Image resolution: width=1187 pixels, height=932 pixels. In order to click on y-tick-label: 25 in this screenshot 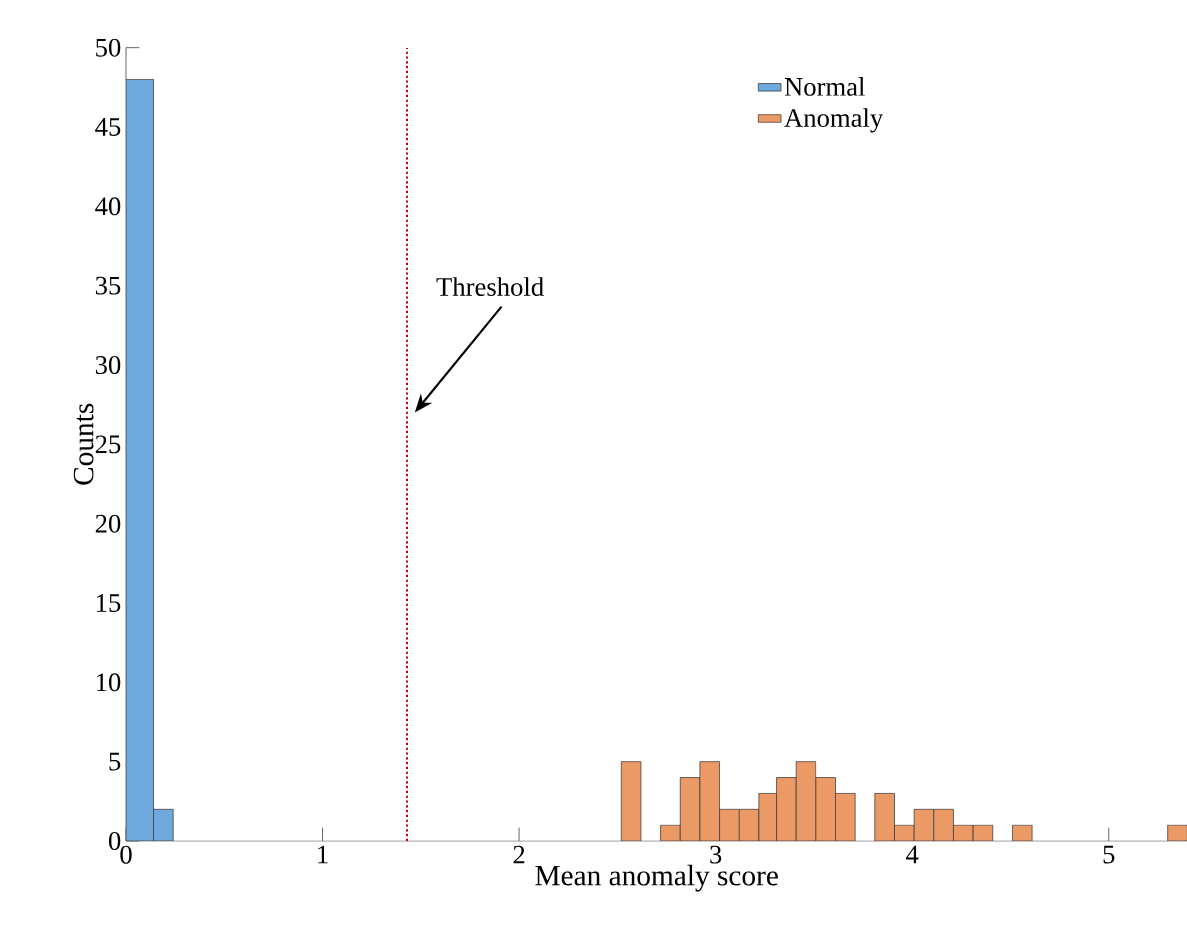, I will do `click(108, 444)`.